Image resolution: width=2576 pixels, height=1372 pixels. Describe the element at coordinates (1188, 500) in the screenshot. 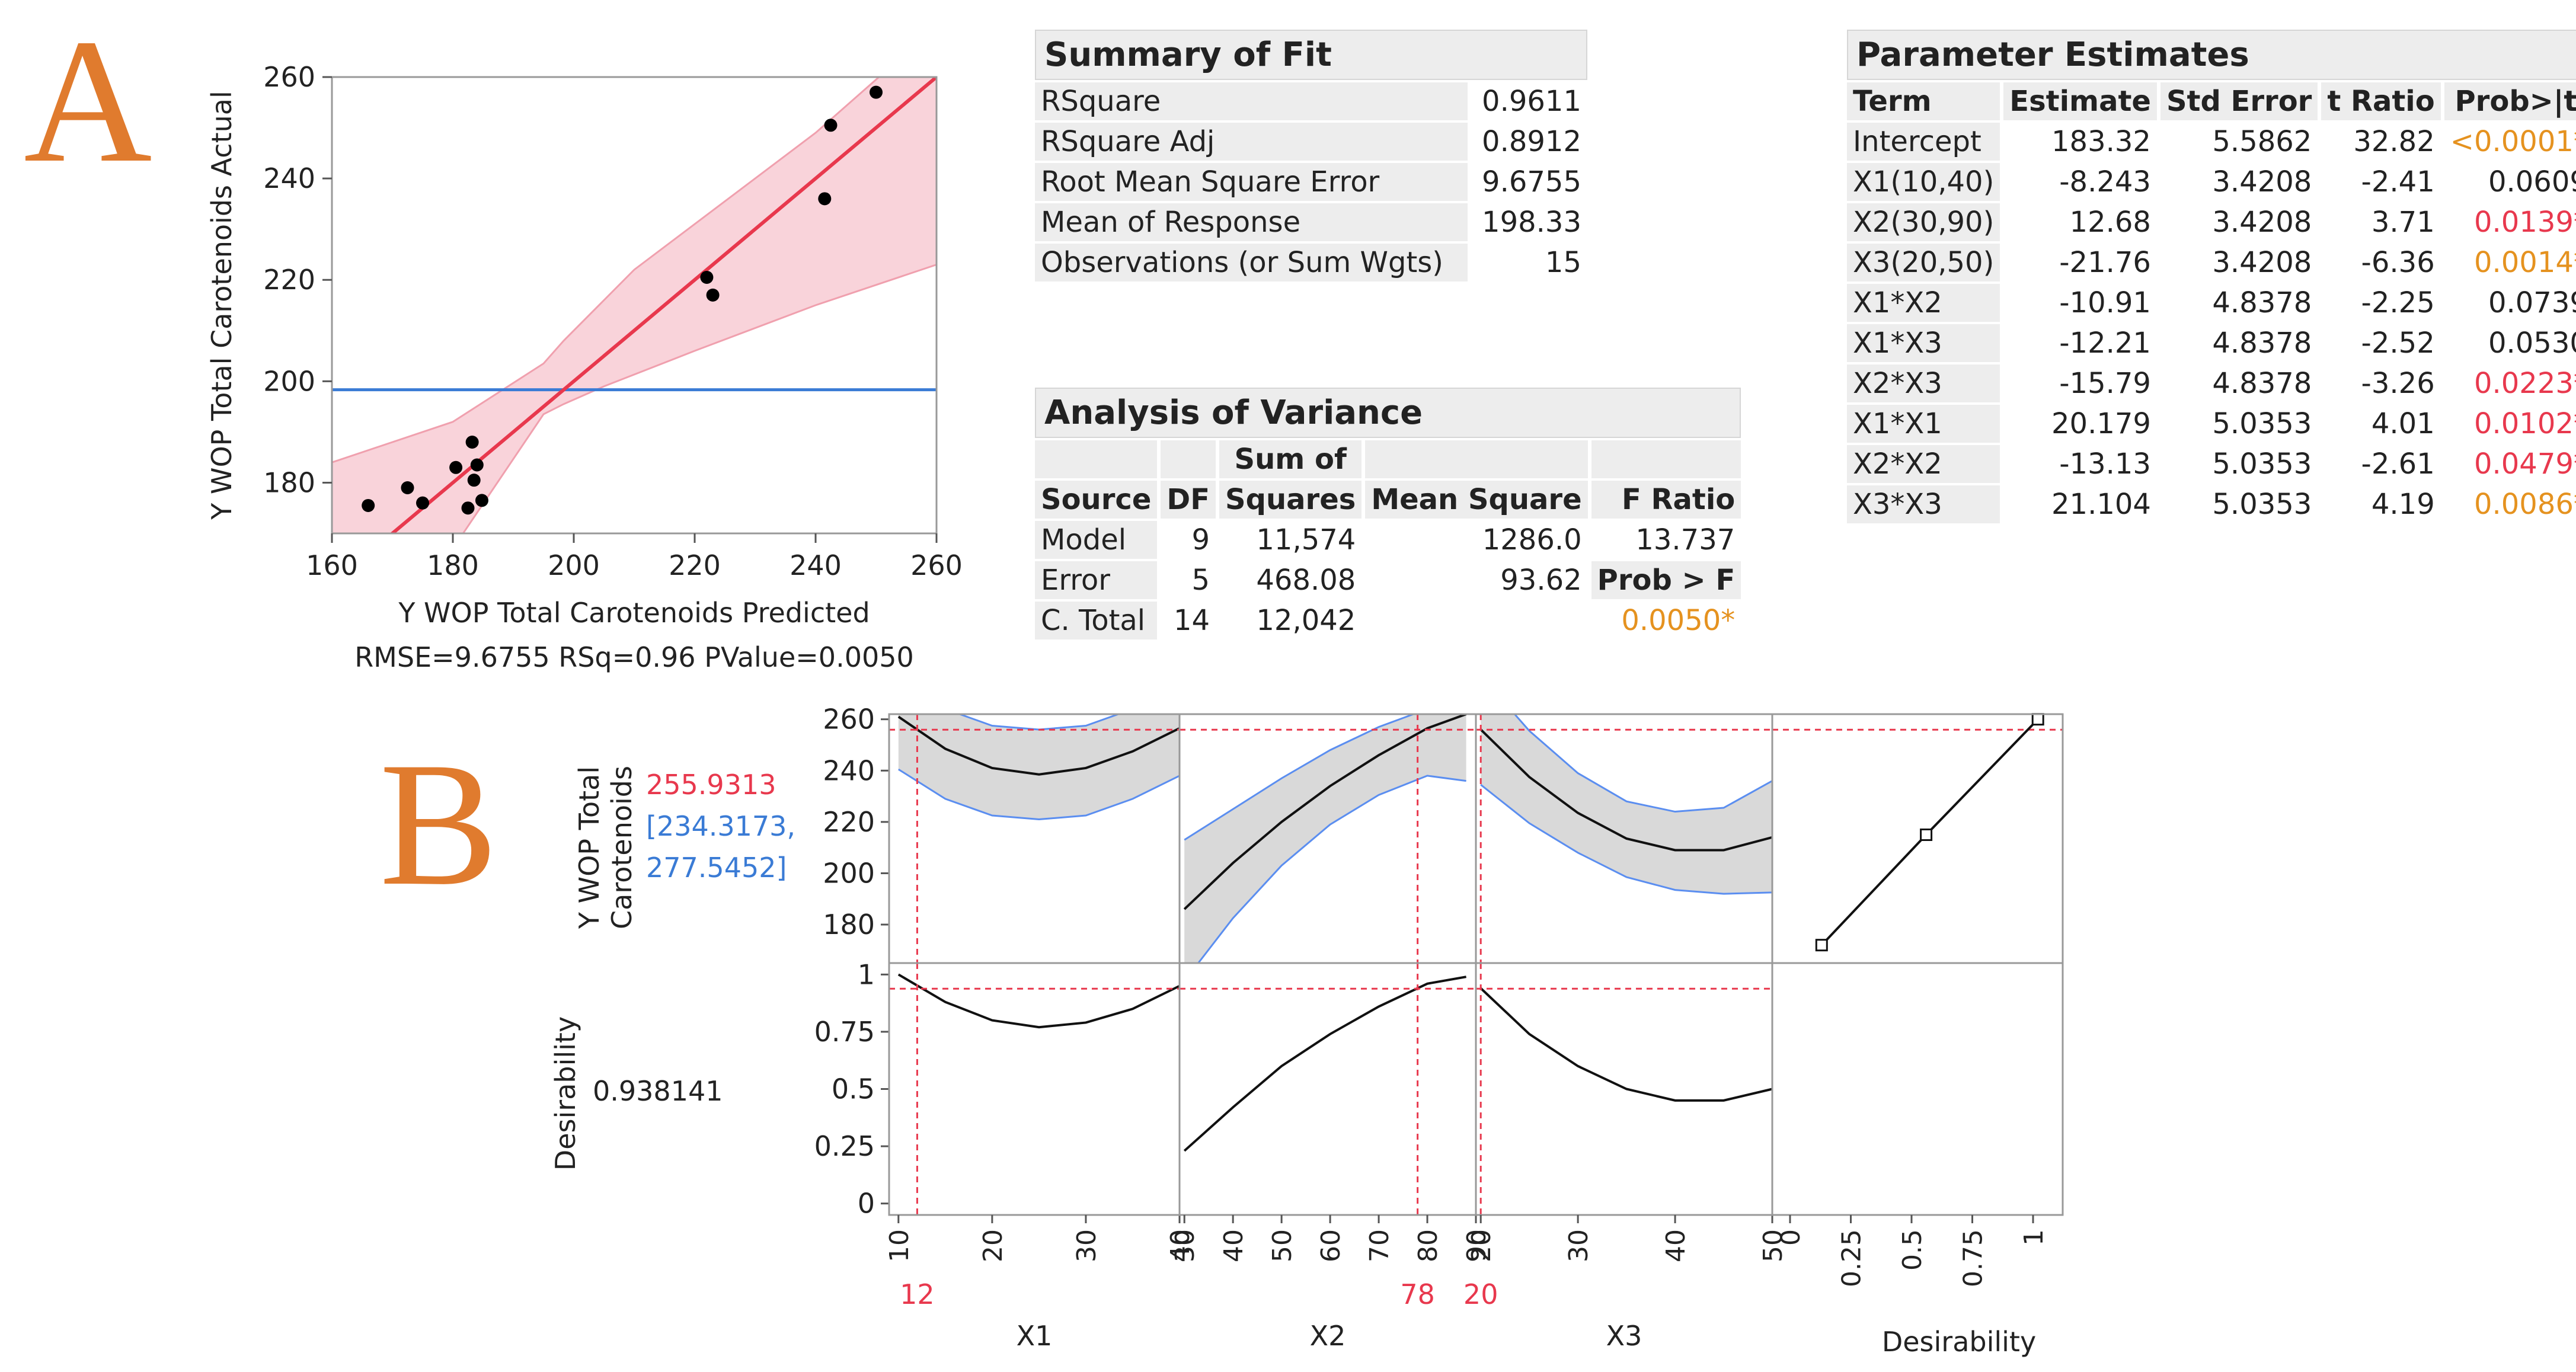

I see `anova-header-df: DF` at that location.